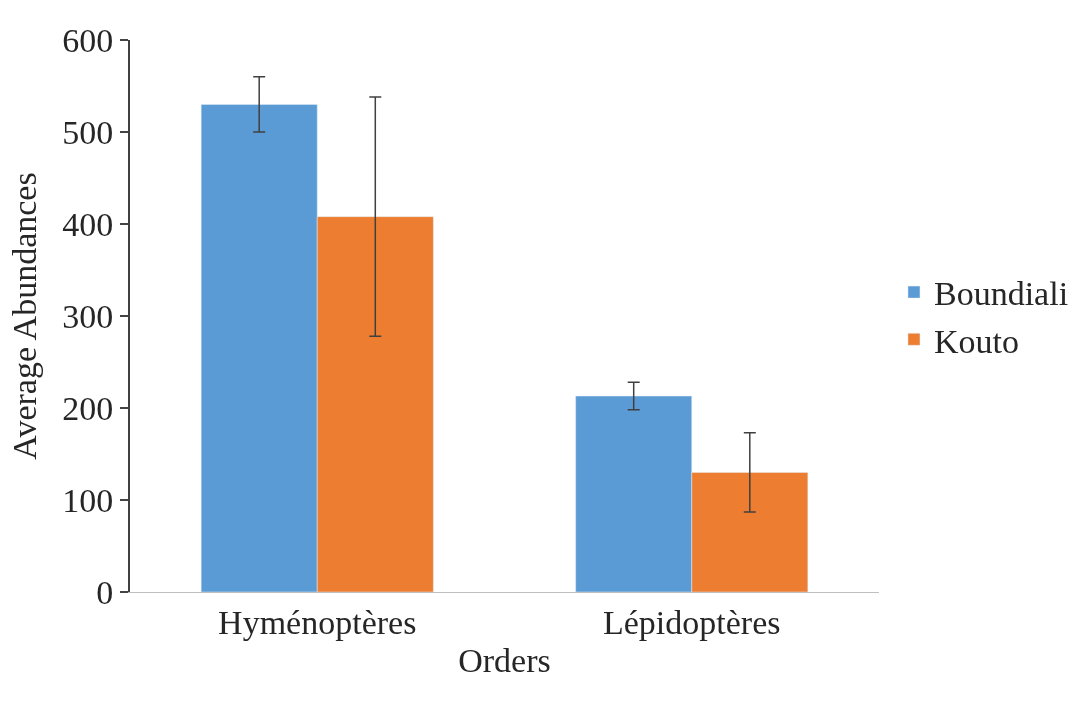 The width and height of the screenshot is (1086, 702). I want to click on x-tick-label: Hyménoptères, so click(317, 622).